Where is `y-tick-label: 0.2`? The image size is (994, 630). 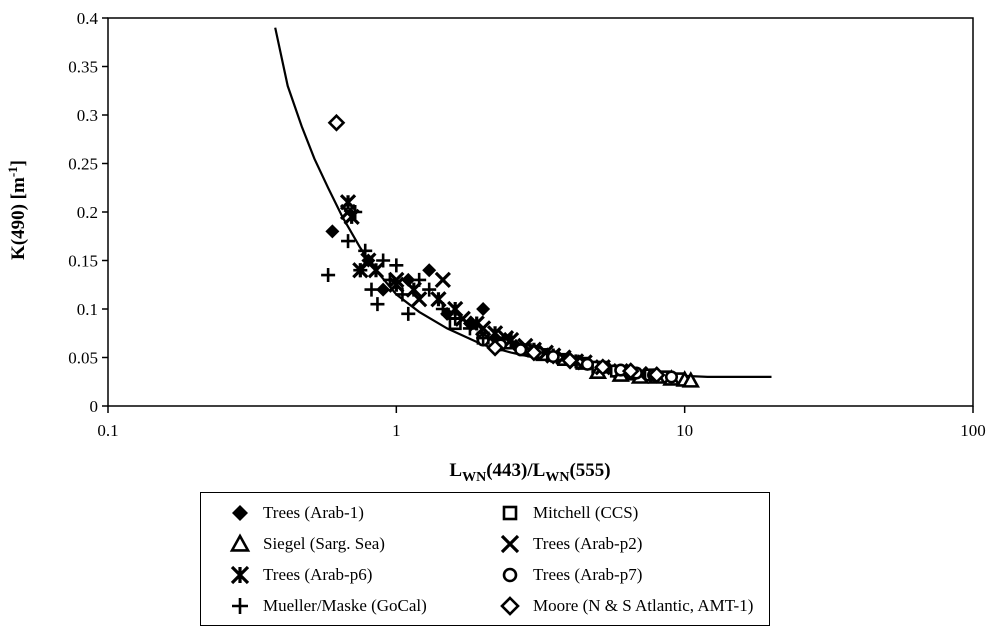 y-tick-label: 0.2 is located at coordinates (87, 212).